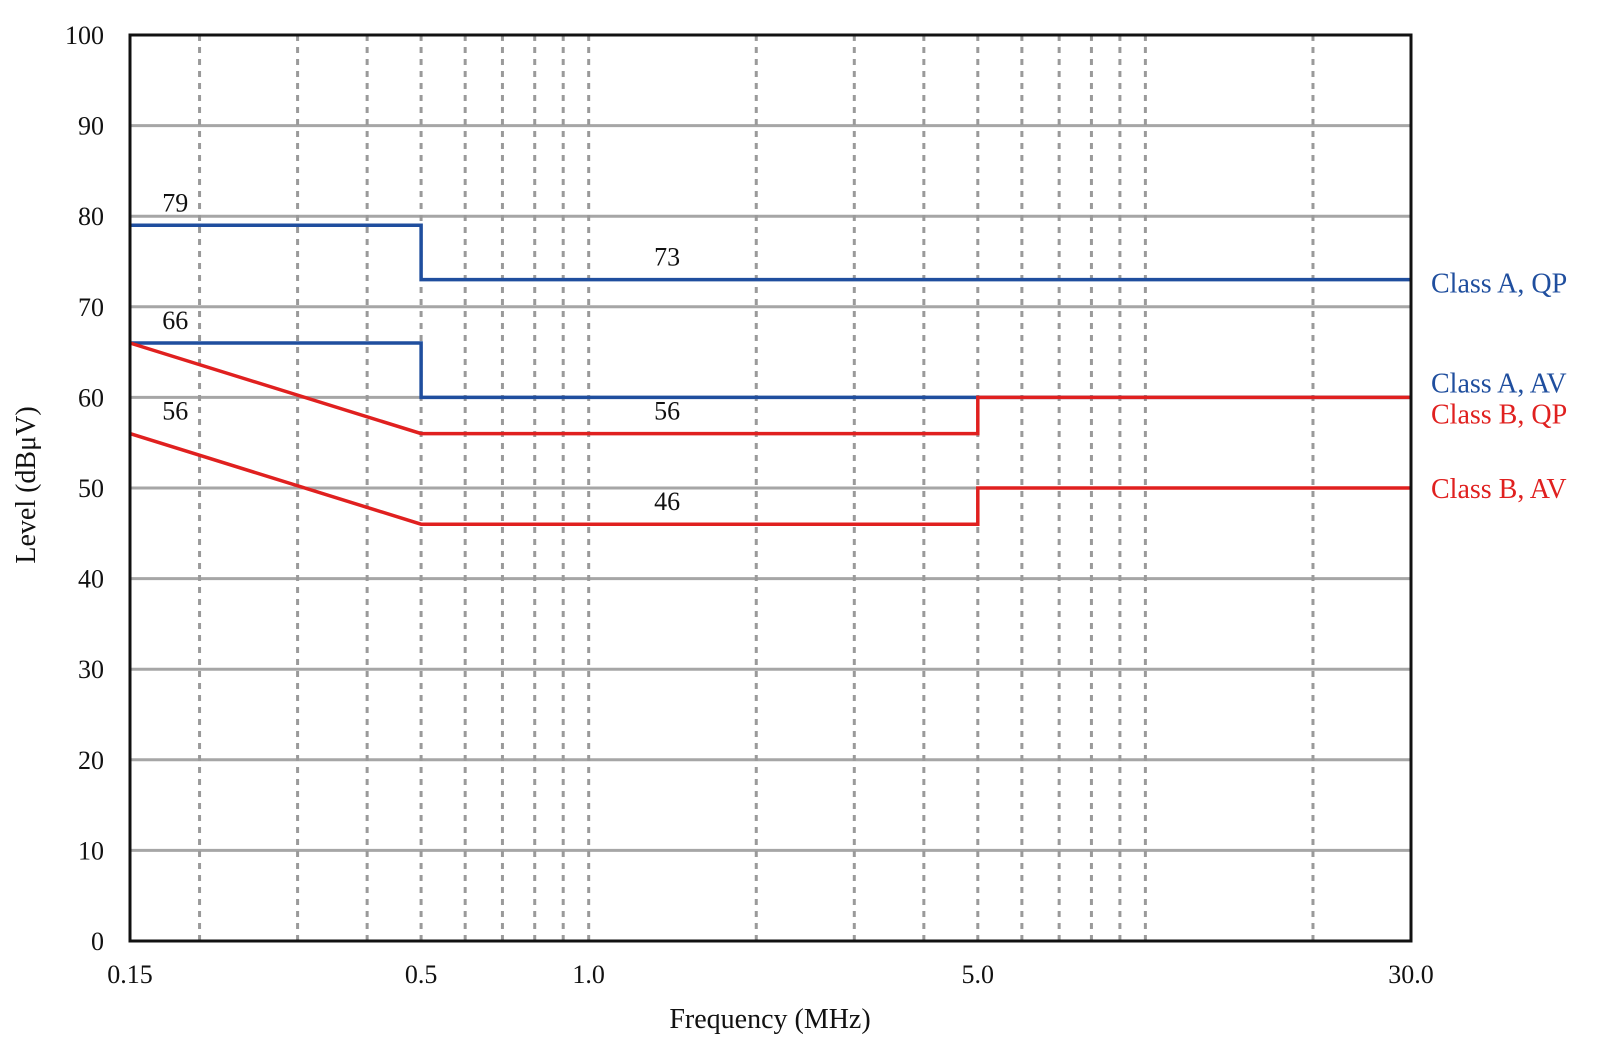 This screenshot has width=1600, height=1056. Describe the element at coordinates (91, 216) in the screenshot. I see `y-tick-label: 80` at that location.